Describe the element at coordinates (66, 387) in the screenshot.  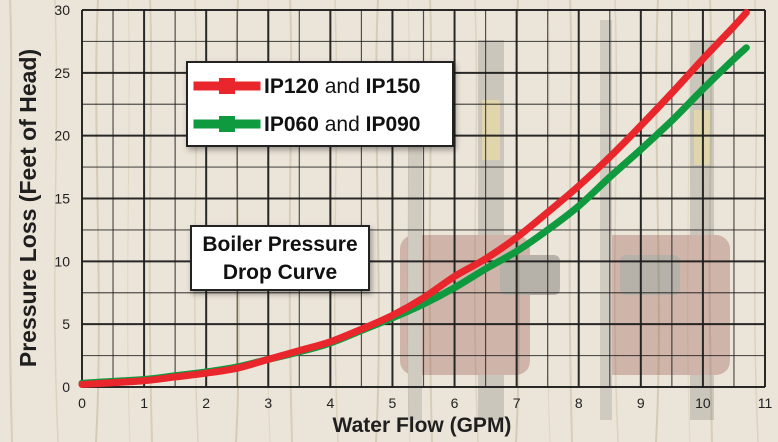
I see `y-tick-label: 0` at that location.